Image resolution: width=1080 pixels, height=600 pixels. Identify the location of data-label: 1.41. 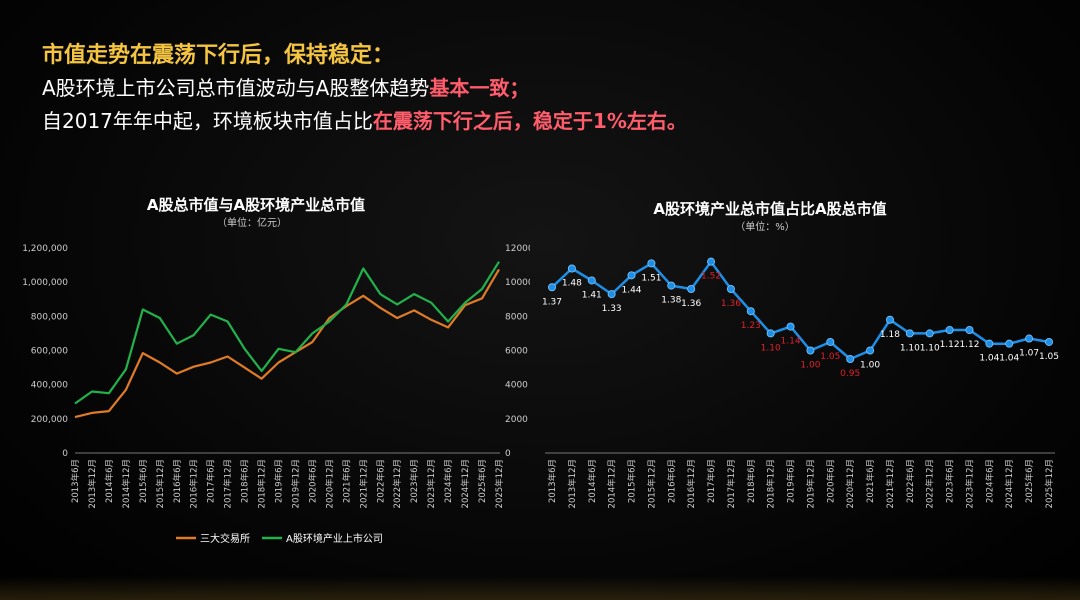
(592, 295).